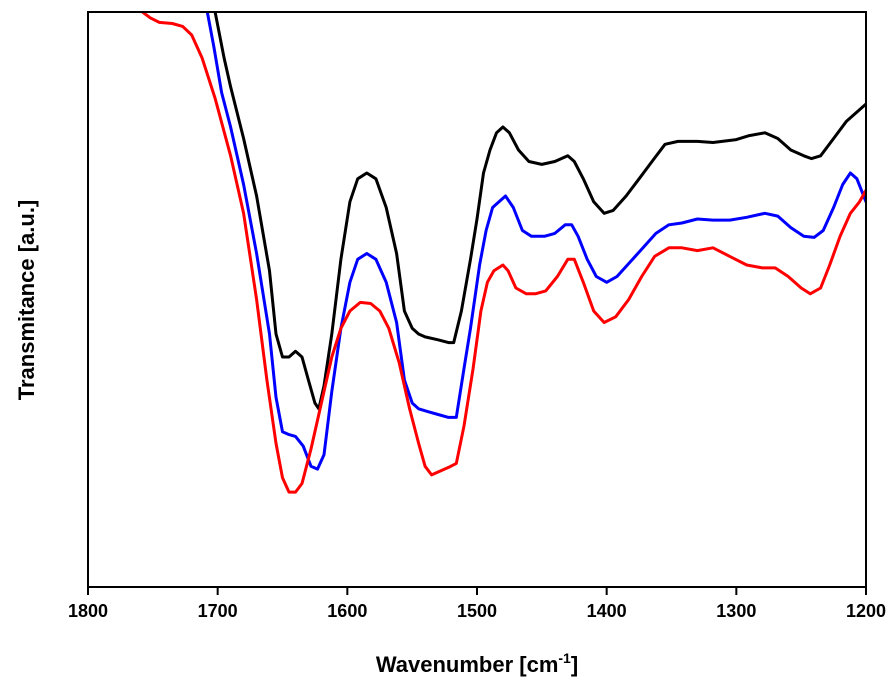 This screenshot has width=896, height=684. Describe the element at coordinates (88, 611) in the screenshot. I see `x-tick-label: 1800` at that location.